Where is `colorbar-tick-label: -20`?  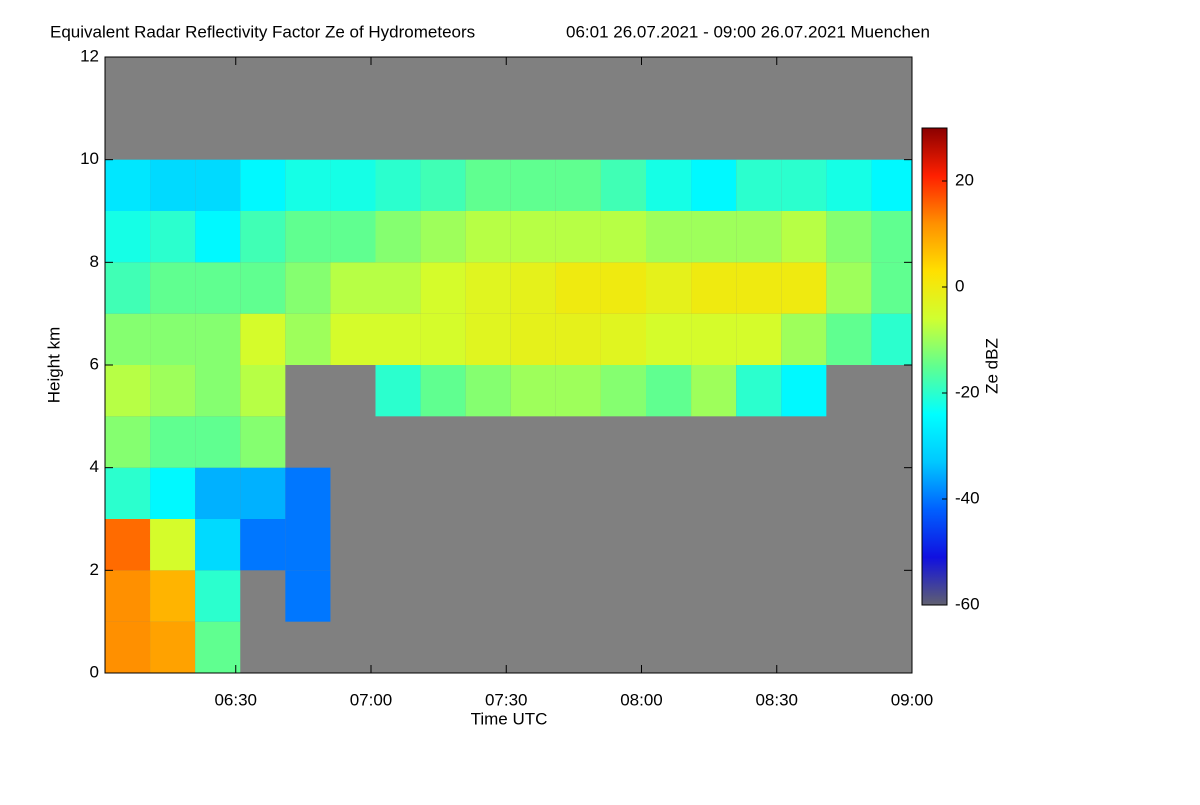
colorbar-tick-label: -20 is located at coordinates (967, 391).